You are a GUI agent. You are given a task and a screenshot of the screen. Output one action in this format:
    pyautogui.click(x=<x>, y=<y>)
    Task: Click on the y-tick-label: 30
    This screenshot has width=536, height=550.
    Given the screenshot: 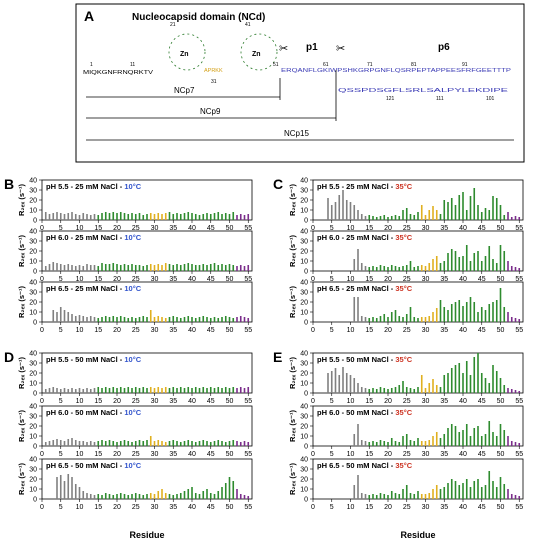 What is the action you would take?
    pyautogui.click(x=33, y=191)
    